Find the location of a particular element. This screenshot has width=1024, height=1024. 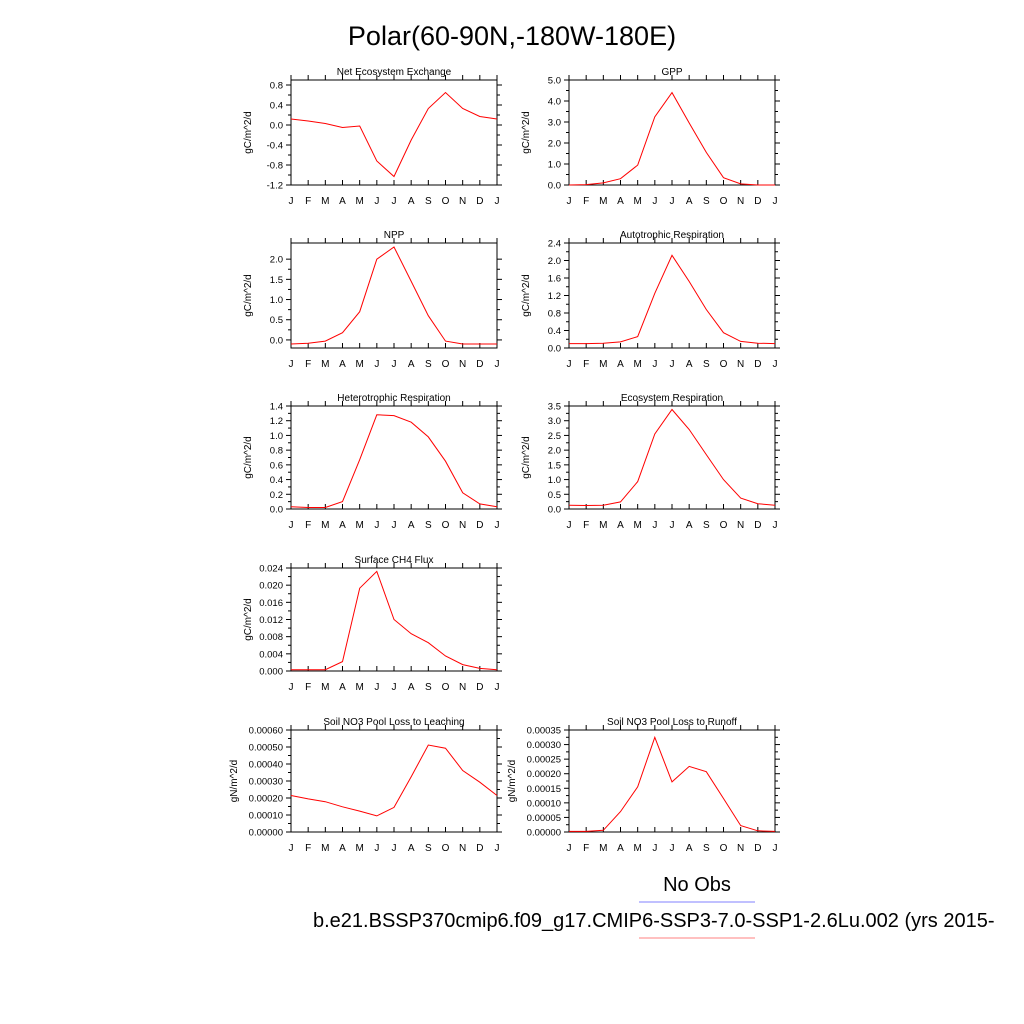

y-tick-label: 0.00015 is located at coordinates (544, 789).